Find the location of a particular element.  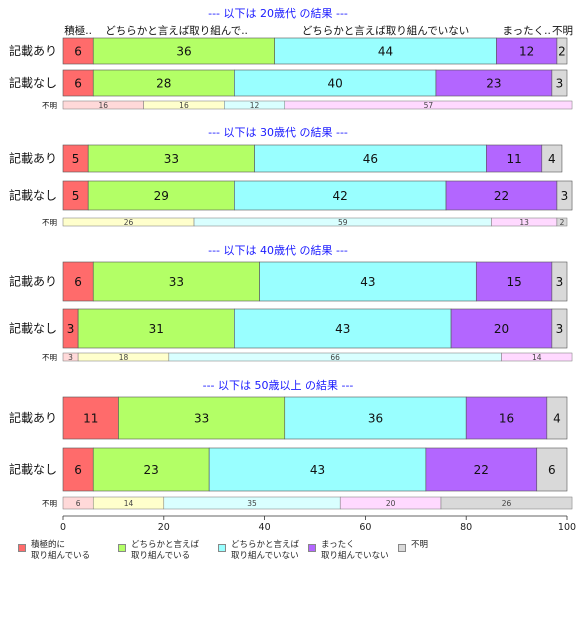

bar-value-label-0-0-0: 6 is located at coordinates (78, 52).